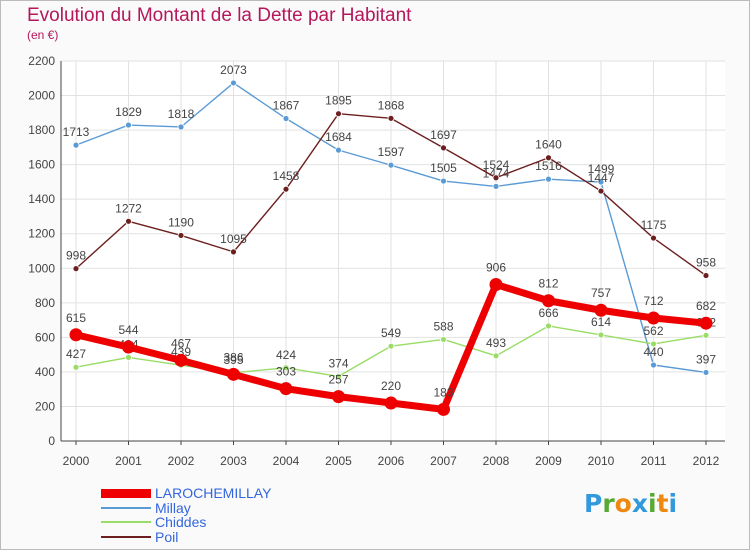  Describe the element at coordinates (654, 225) in the screenshot. I see `data-label: 1175` at that location.